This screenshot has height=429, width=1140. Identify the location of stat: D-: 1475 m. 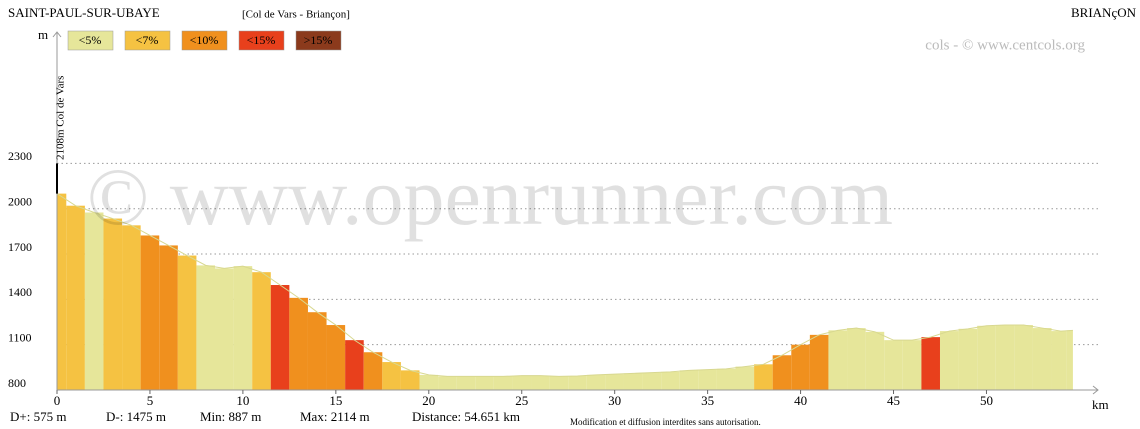
(136, 416).